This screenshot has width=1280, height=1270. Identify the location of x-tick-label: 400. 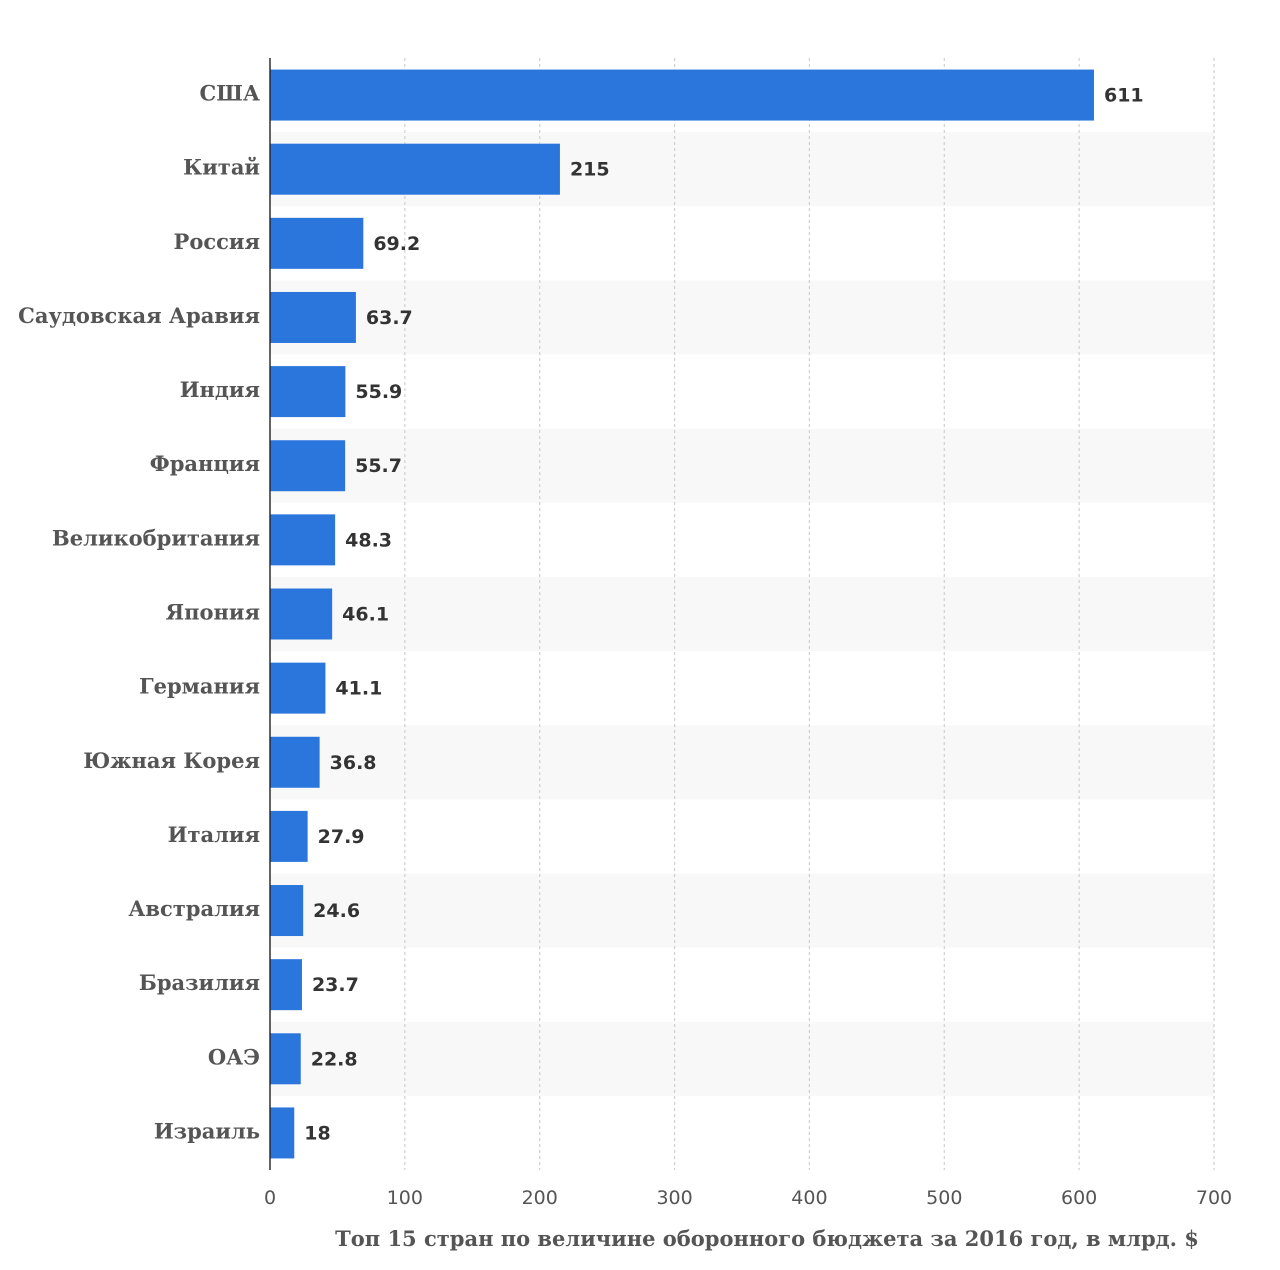
(809, 1198).